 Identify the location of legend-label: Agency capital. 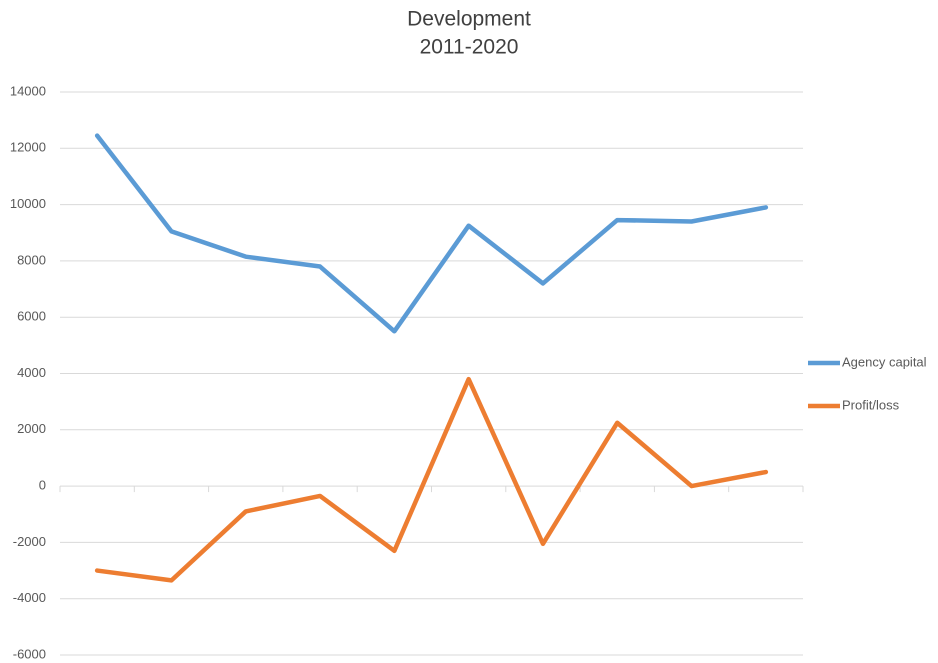
(884, 361).